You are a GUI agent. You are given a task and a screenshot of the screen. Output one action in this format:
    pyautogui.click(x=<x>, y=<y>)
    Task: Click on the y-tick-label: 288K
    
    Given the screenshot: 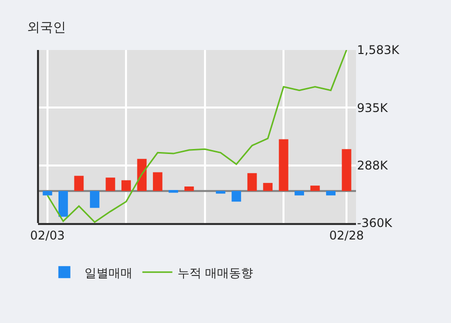 What is the action you would take?
    pyautogui.click(x=373, y=165)
    